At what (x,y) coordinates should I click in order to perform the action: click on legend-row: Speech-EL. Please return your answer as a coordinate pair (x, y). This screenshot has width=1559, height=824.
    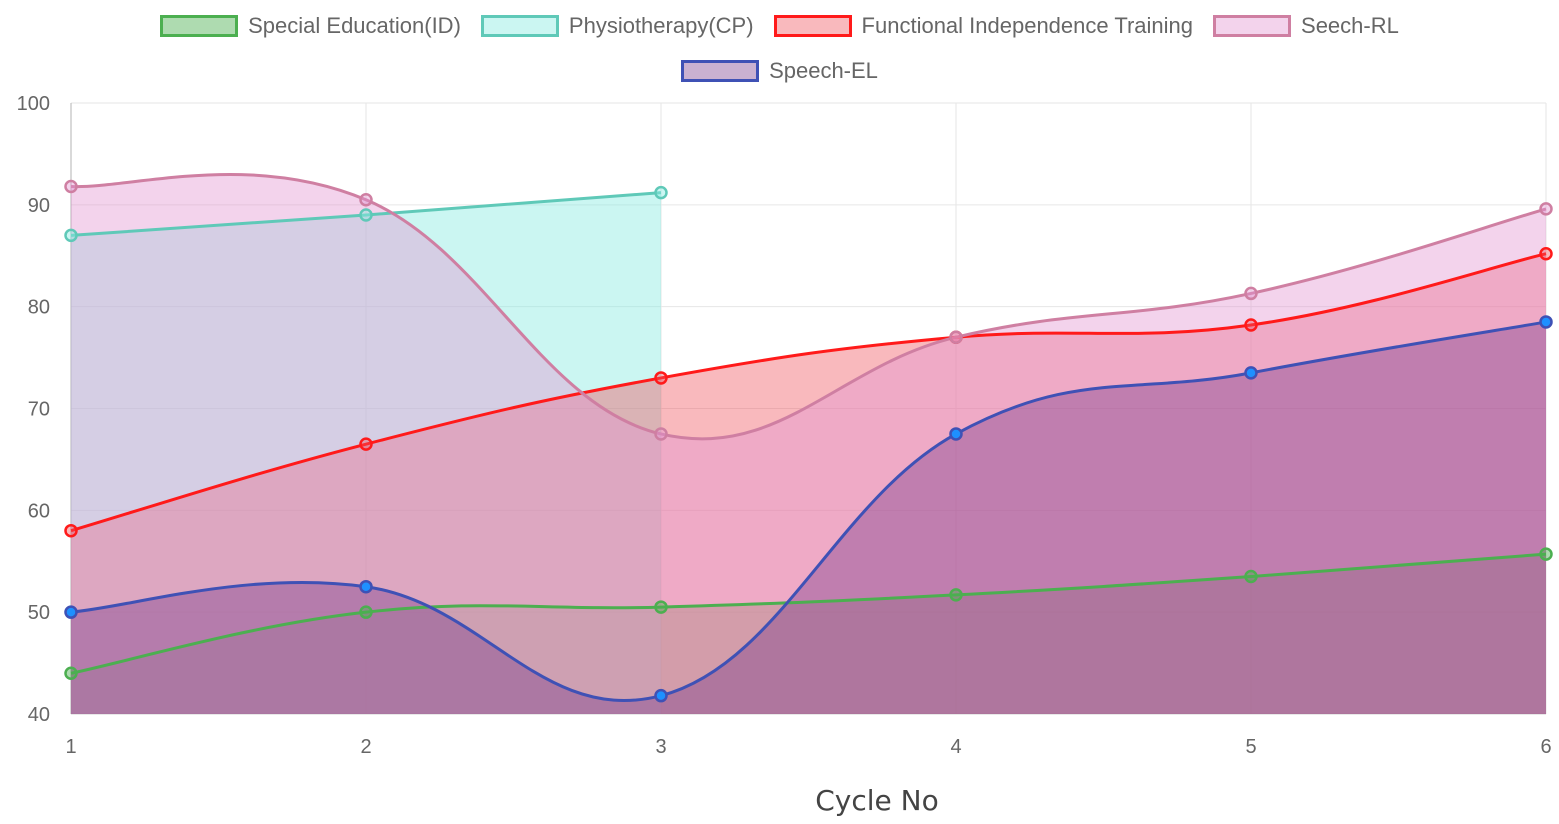
    Looking at the image, I should click on (779, 71).